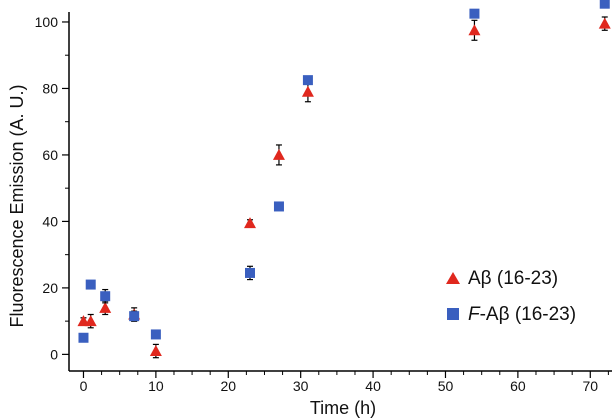 This screenshot has width=616, height=420. I want to click on y-tick-label: 20, so click(50, 288).